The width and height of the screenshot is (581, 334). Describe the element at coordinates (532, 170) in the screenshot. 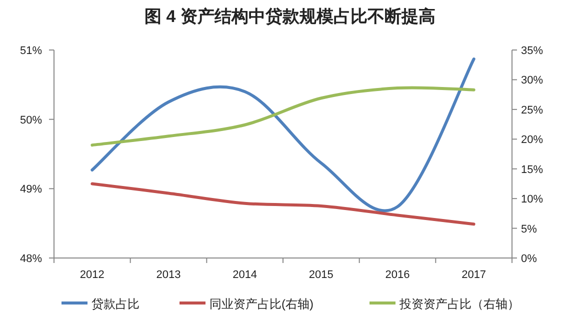

I see `y2-tick-label: 15%` at that location.